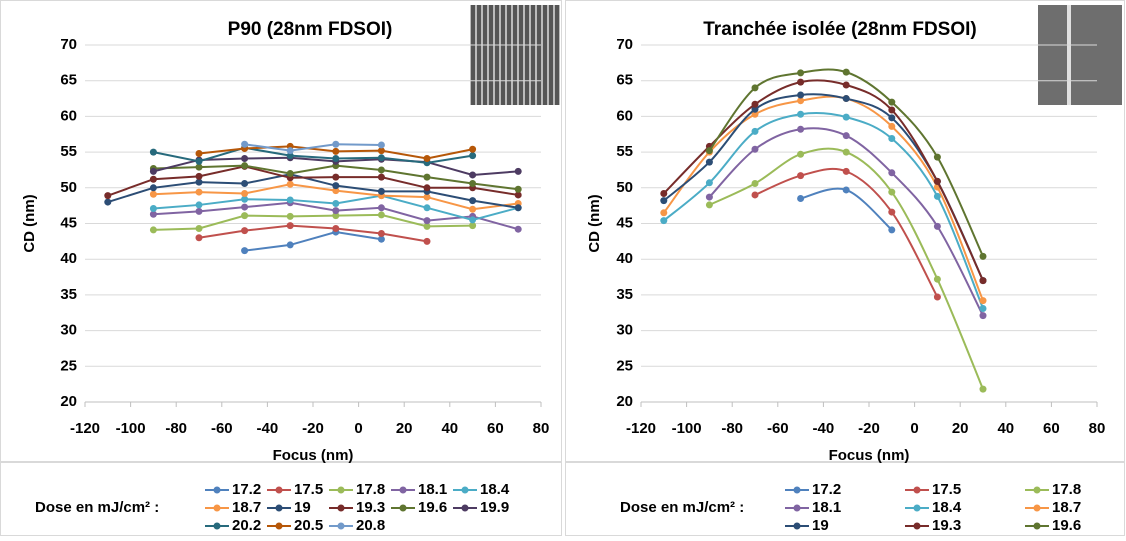 This screenshot has width=1126, height=541. What do you see at coordinates (68, 44) in the screenshot?
I see `y-tick-label: 70` at bounding box center [68, 44].